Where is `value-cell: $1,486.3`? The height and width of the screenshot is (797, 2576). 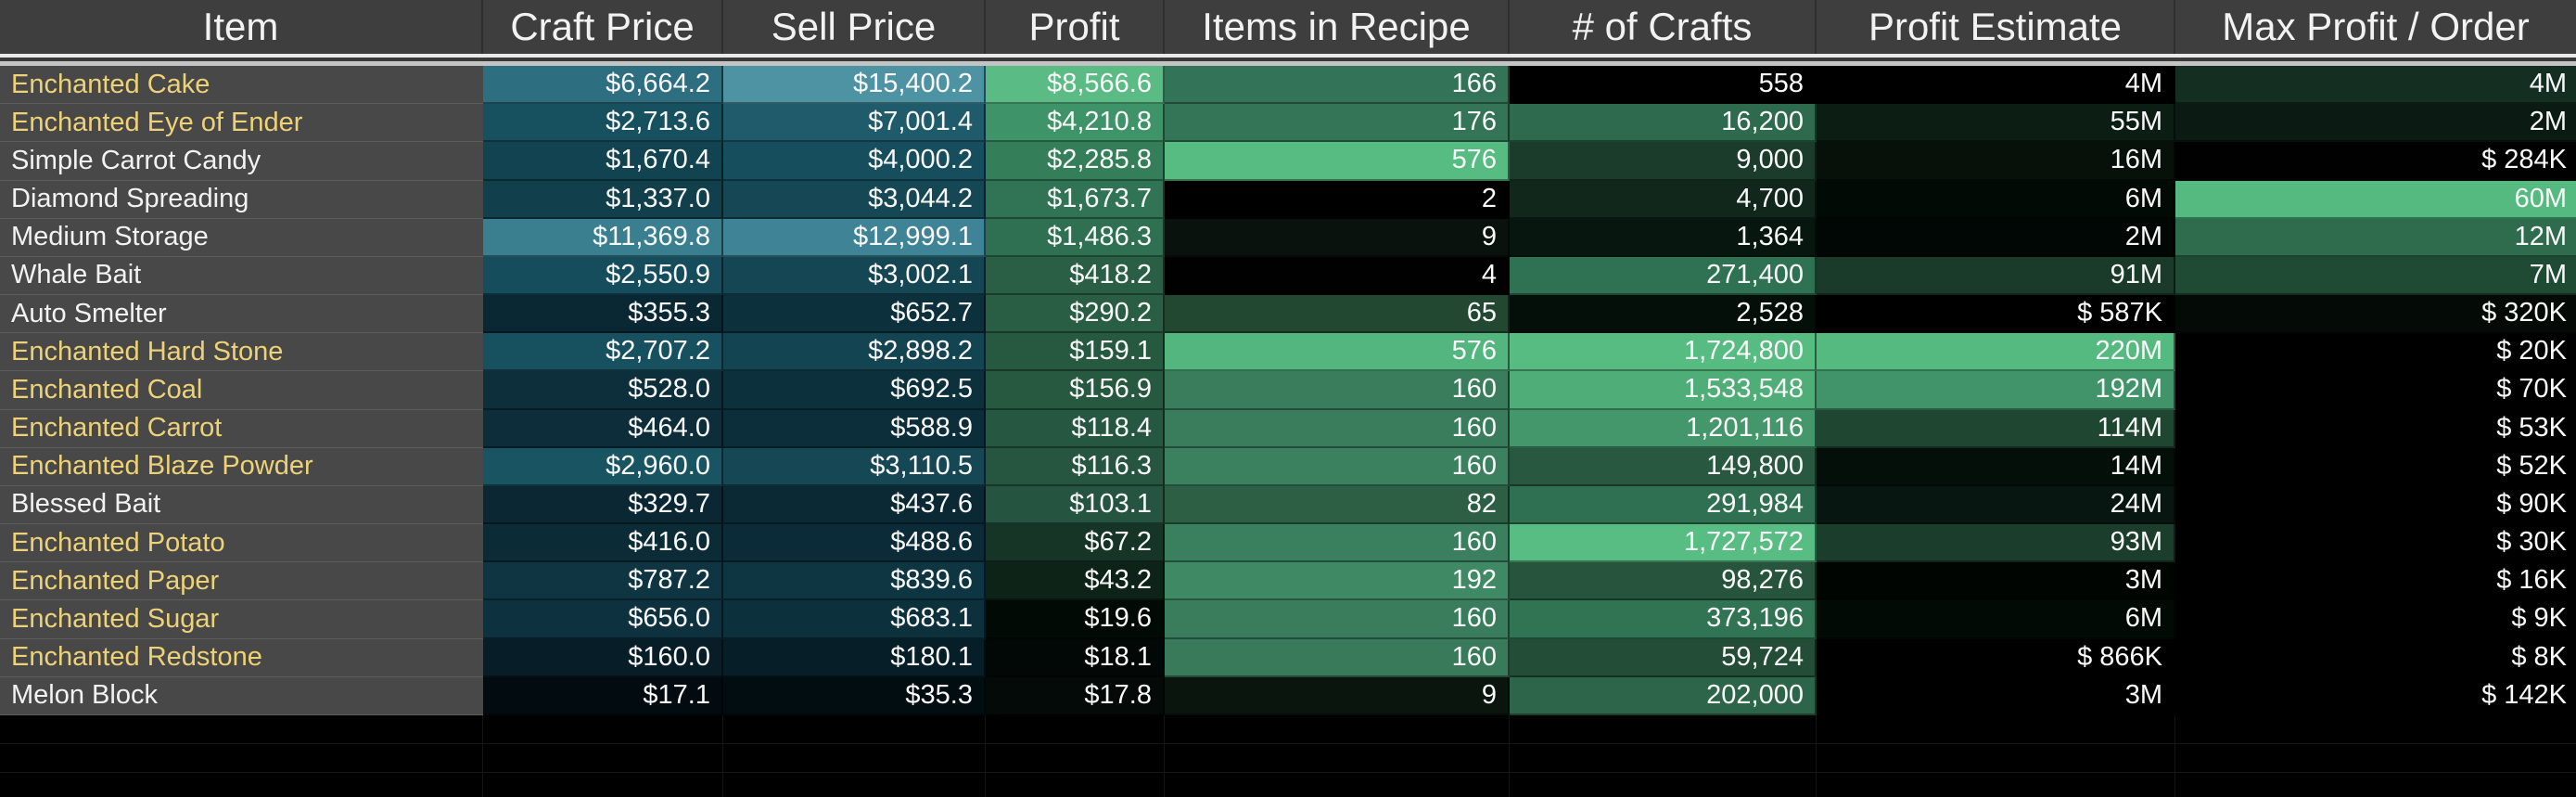
value-cell: $1,486.3 is located at coordinates (1076, 238).